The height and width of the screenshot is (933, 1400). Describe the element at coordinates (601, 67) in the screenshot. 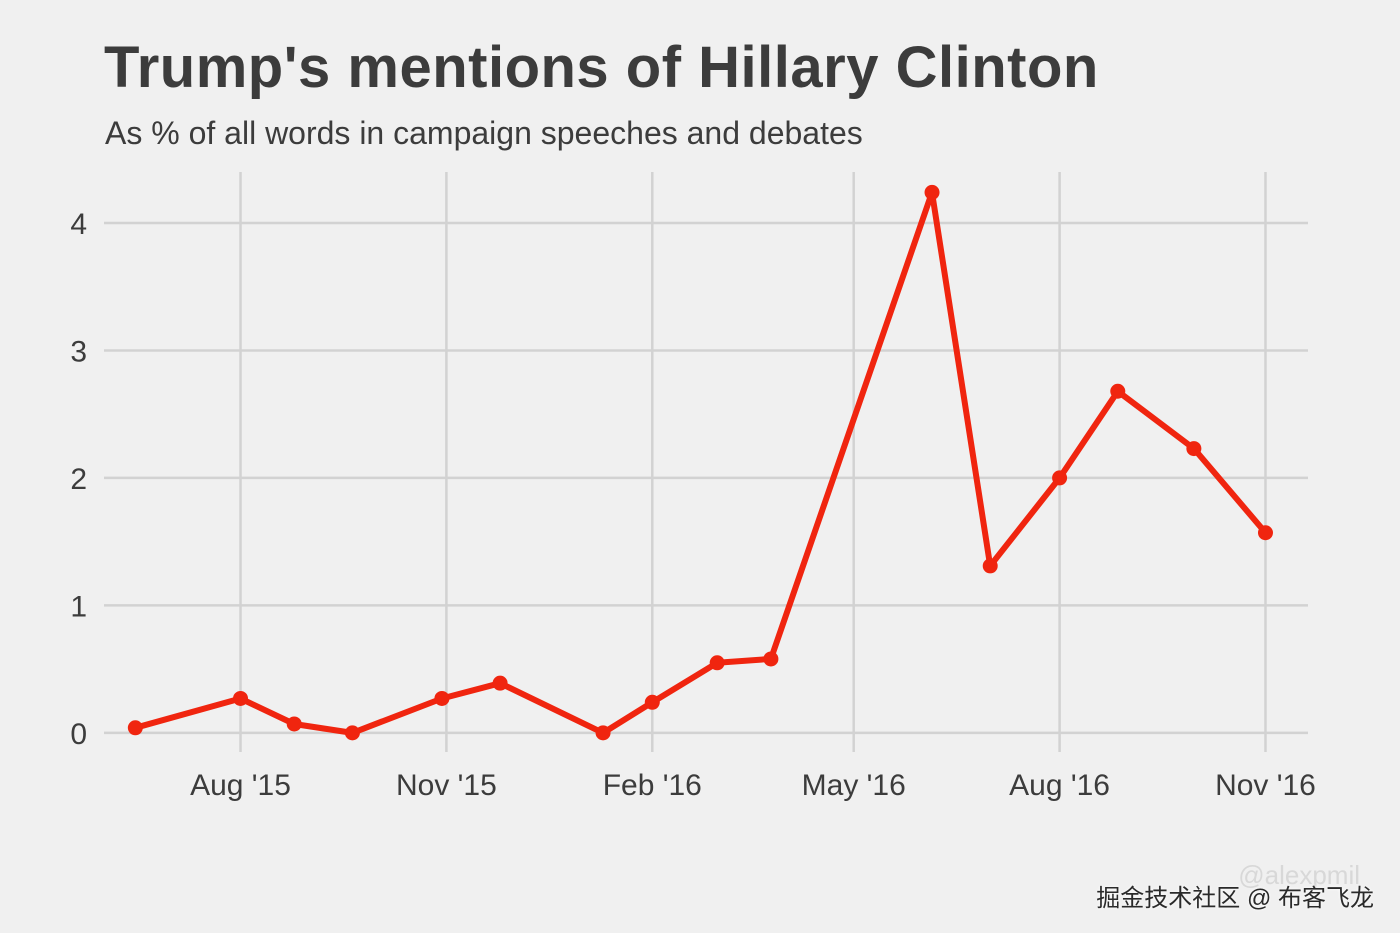

I see `chart-title: Trump's mentions of Hillary Clinton` at that location.